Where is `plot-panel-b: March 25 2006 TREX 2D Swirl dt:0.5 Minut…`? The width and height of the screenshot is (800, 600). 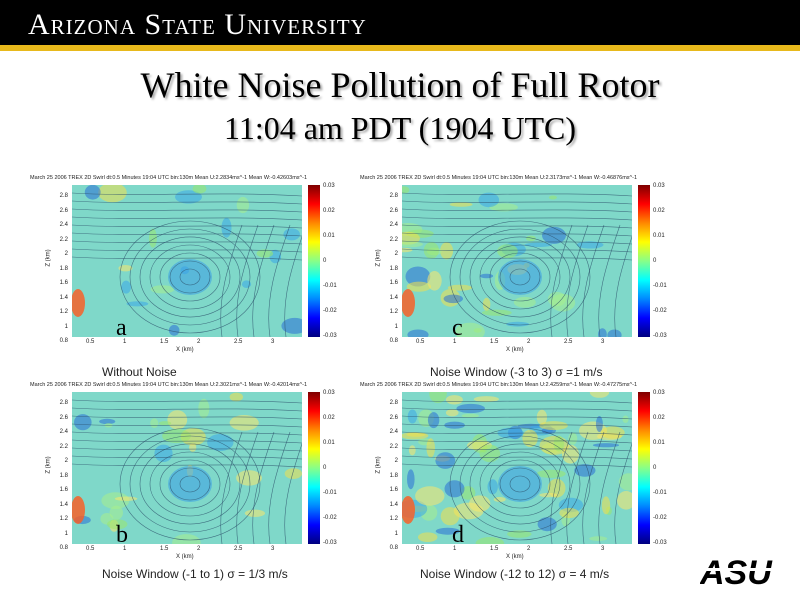
plot-panel-b: March 25 2006 TREX 2D Swirl dt:0.5 Minut… is located at coordinates (183, 477).